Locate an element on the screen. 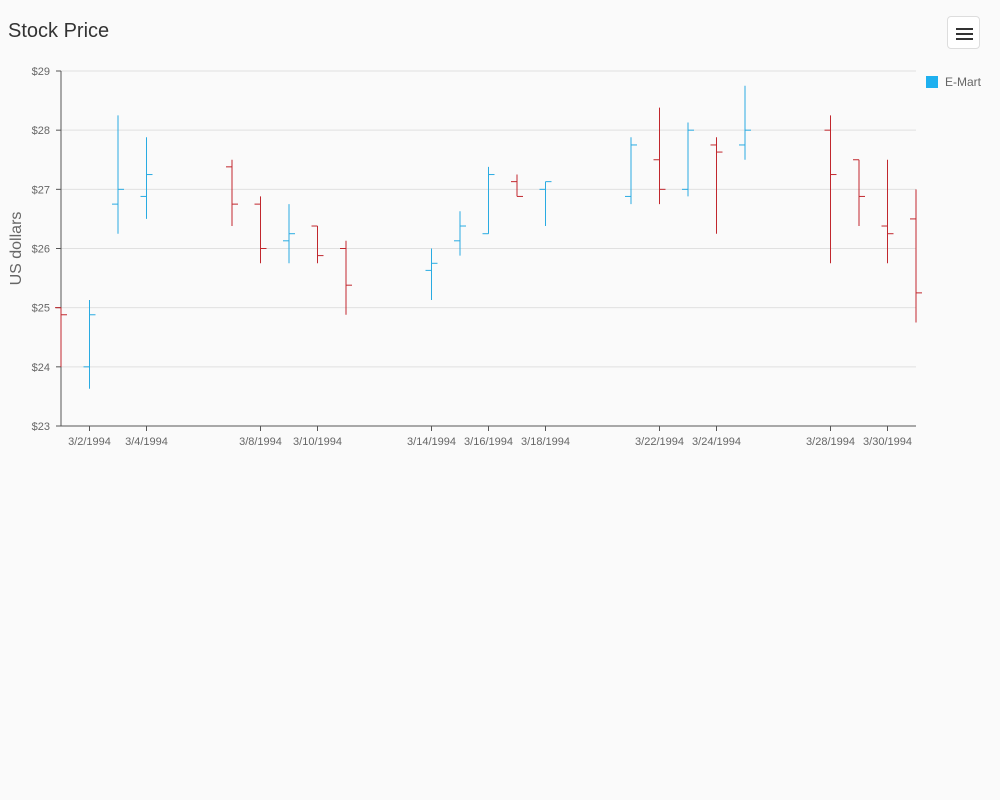 This screenshot has width=1000, height=800. x-tick-label: 3/18/1994 is located at coordinates (545, 442).